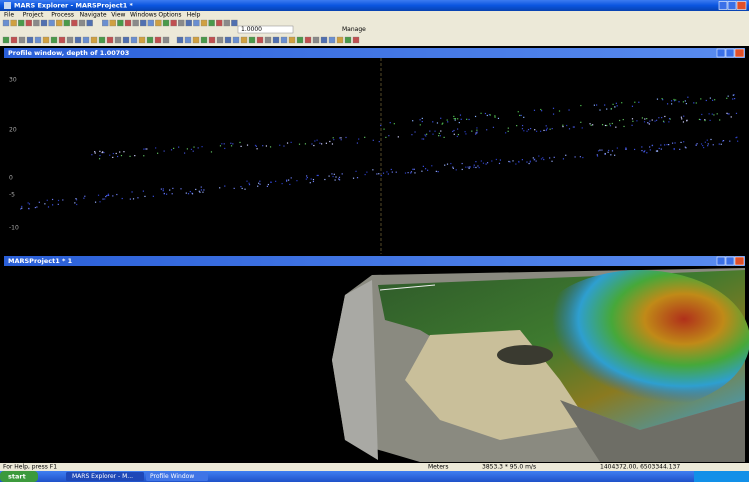  What do you see at coordinates (194, 15) in the screenshot?
I see `menu-item: Help` at bounding box center [194, 15].